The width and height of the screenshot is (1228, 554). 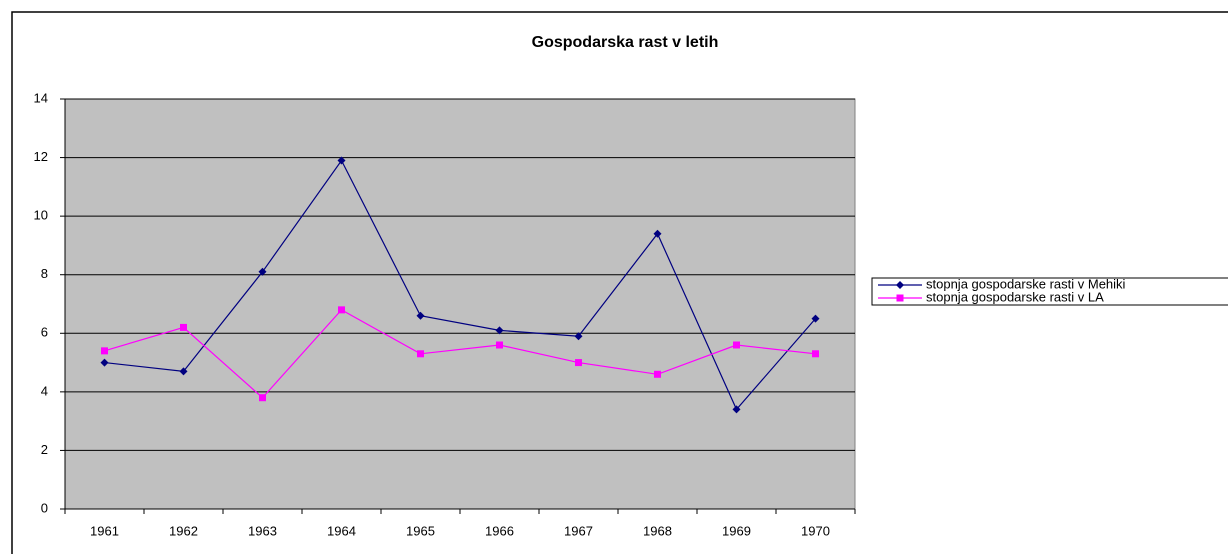 I want to click on x-tick-label: 1969, so click(x=736, y=530).